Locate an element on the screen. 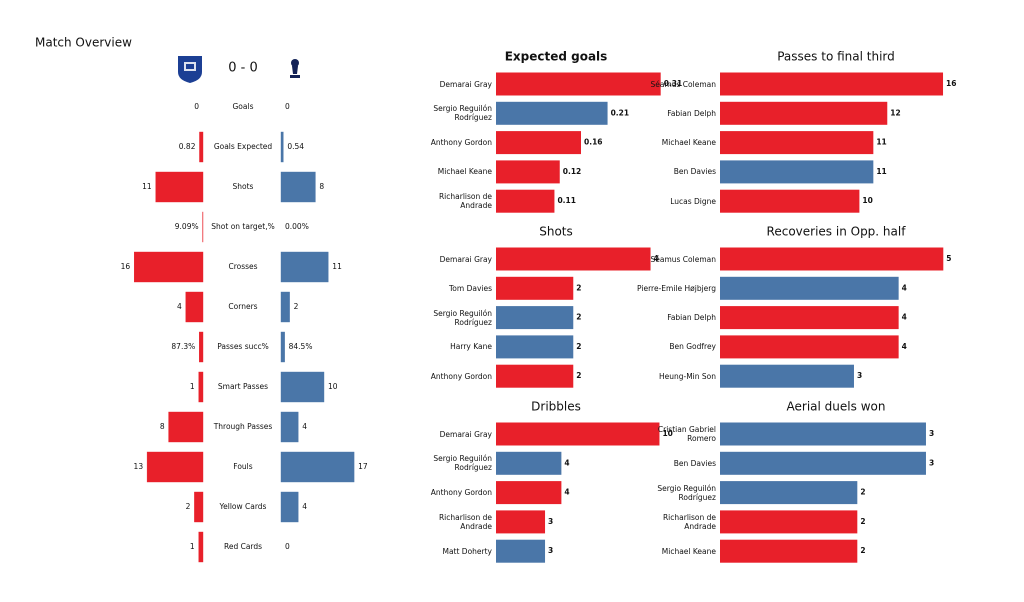  chart-title: Recoveries in Opp. half is located at coordinates (837, 232).